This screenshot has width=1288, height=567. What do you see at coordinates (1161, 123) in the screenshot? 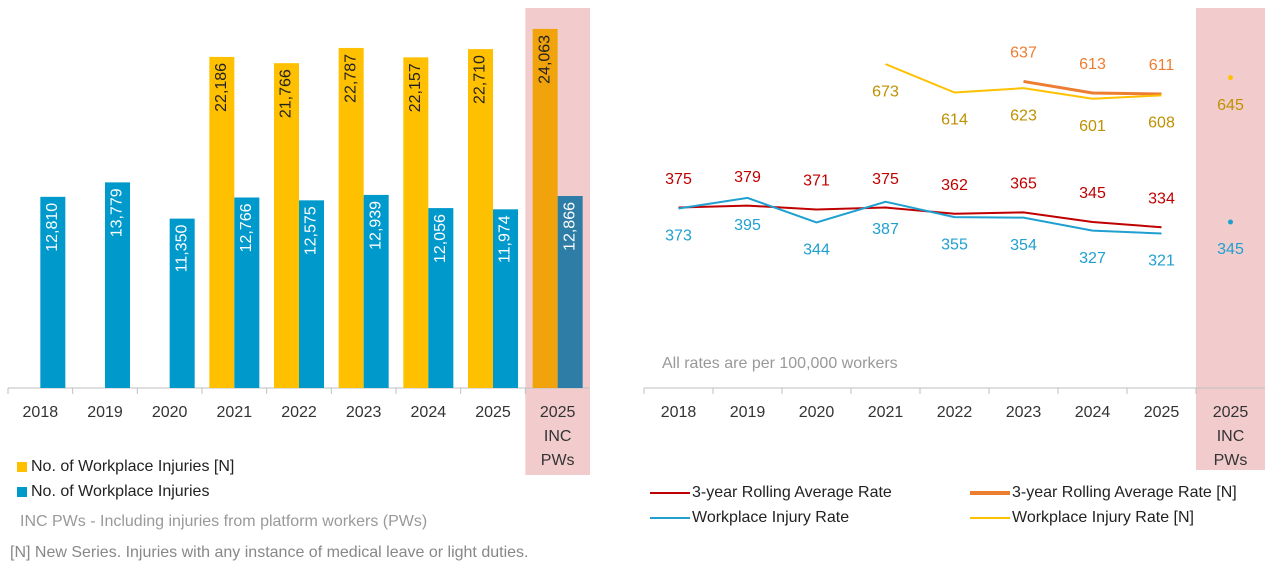
I see `data-label: 608` at bounding box center [1161, 123].